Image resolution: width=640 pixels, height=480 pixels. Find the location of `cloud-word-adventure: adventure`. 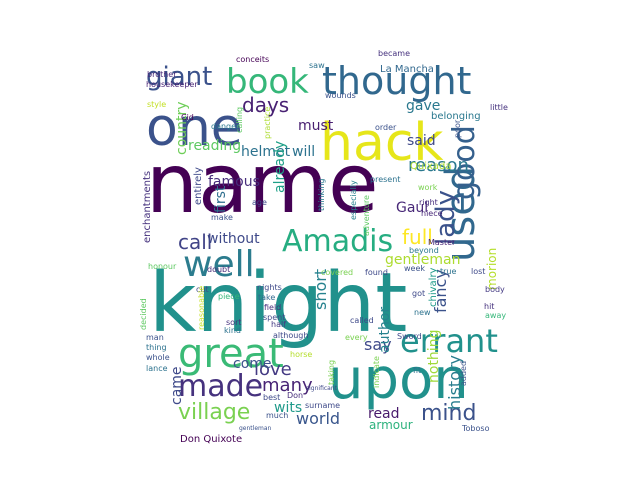

cloud-word-adventure: adventure is located at coordinates (366, 215).